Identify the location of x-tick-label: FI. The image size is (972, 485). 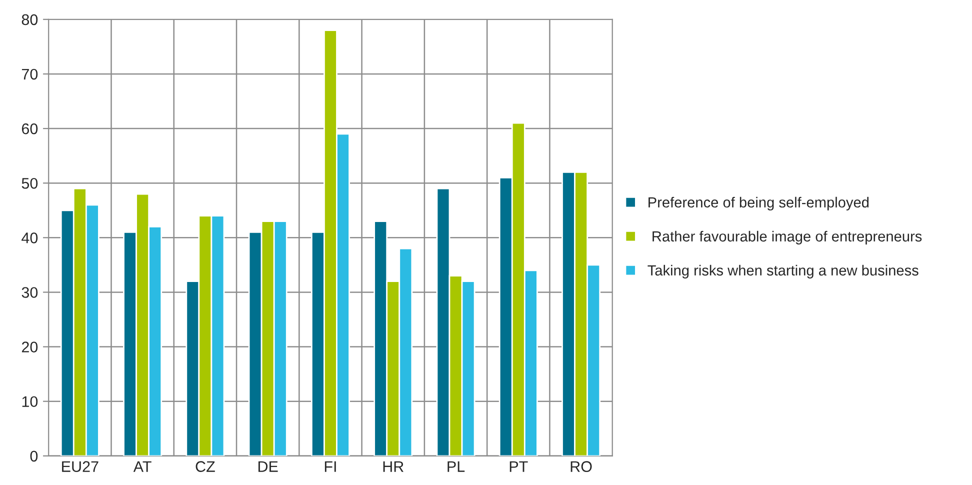
(330, 466).